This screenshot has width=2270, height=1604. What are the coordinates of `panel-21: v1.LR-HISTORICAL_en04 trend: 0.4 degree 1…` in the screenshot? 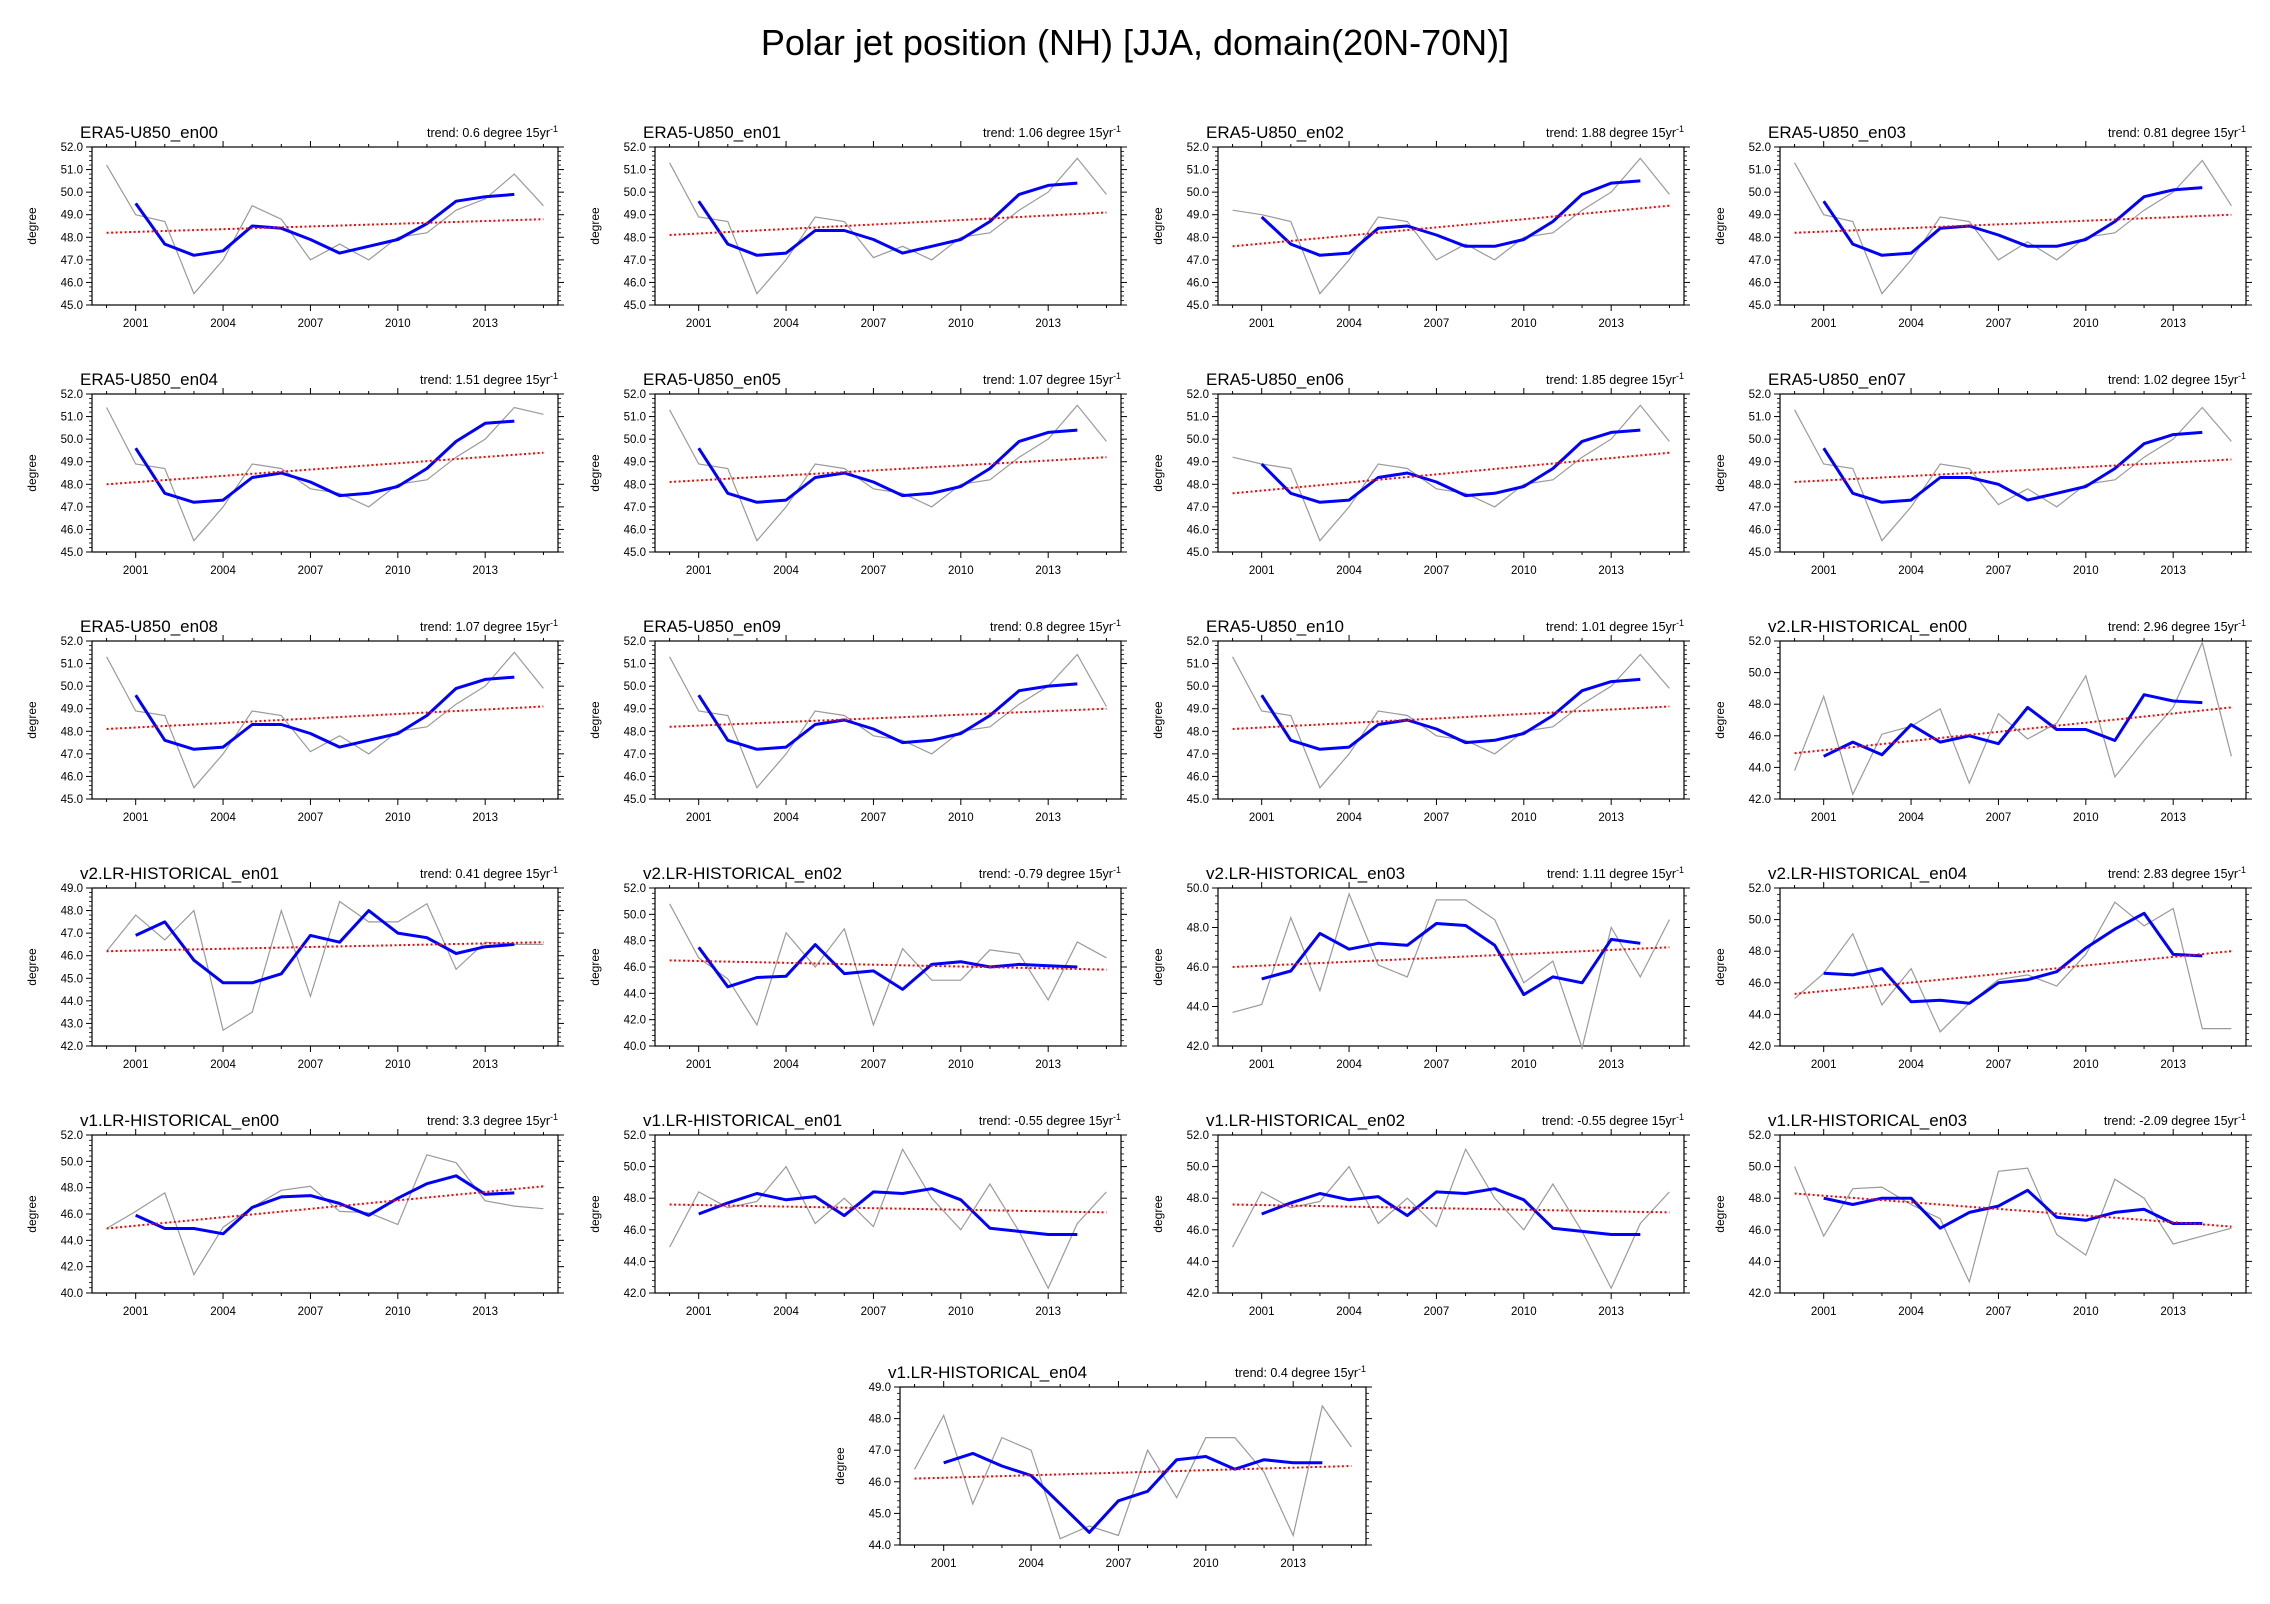 It's located at (1102, 1466).